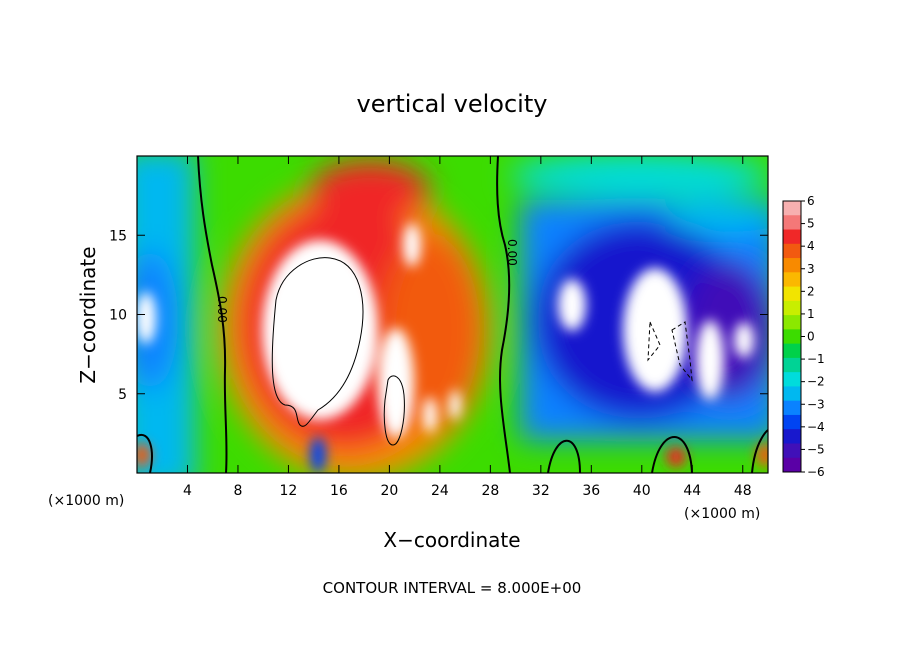 Image resolution: width=904 pixels, height=654 pixels. What do you see at coordinates (816, 404) in the screenshot?
I see `colorbar-label: −3` at bounding box center [816, 404].